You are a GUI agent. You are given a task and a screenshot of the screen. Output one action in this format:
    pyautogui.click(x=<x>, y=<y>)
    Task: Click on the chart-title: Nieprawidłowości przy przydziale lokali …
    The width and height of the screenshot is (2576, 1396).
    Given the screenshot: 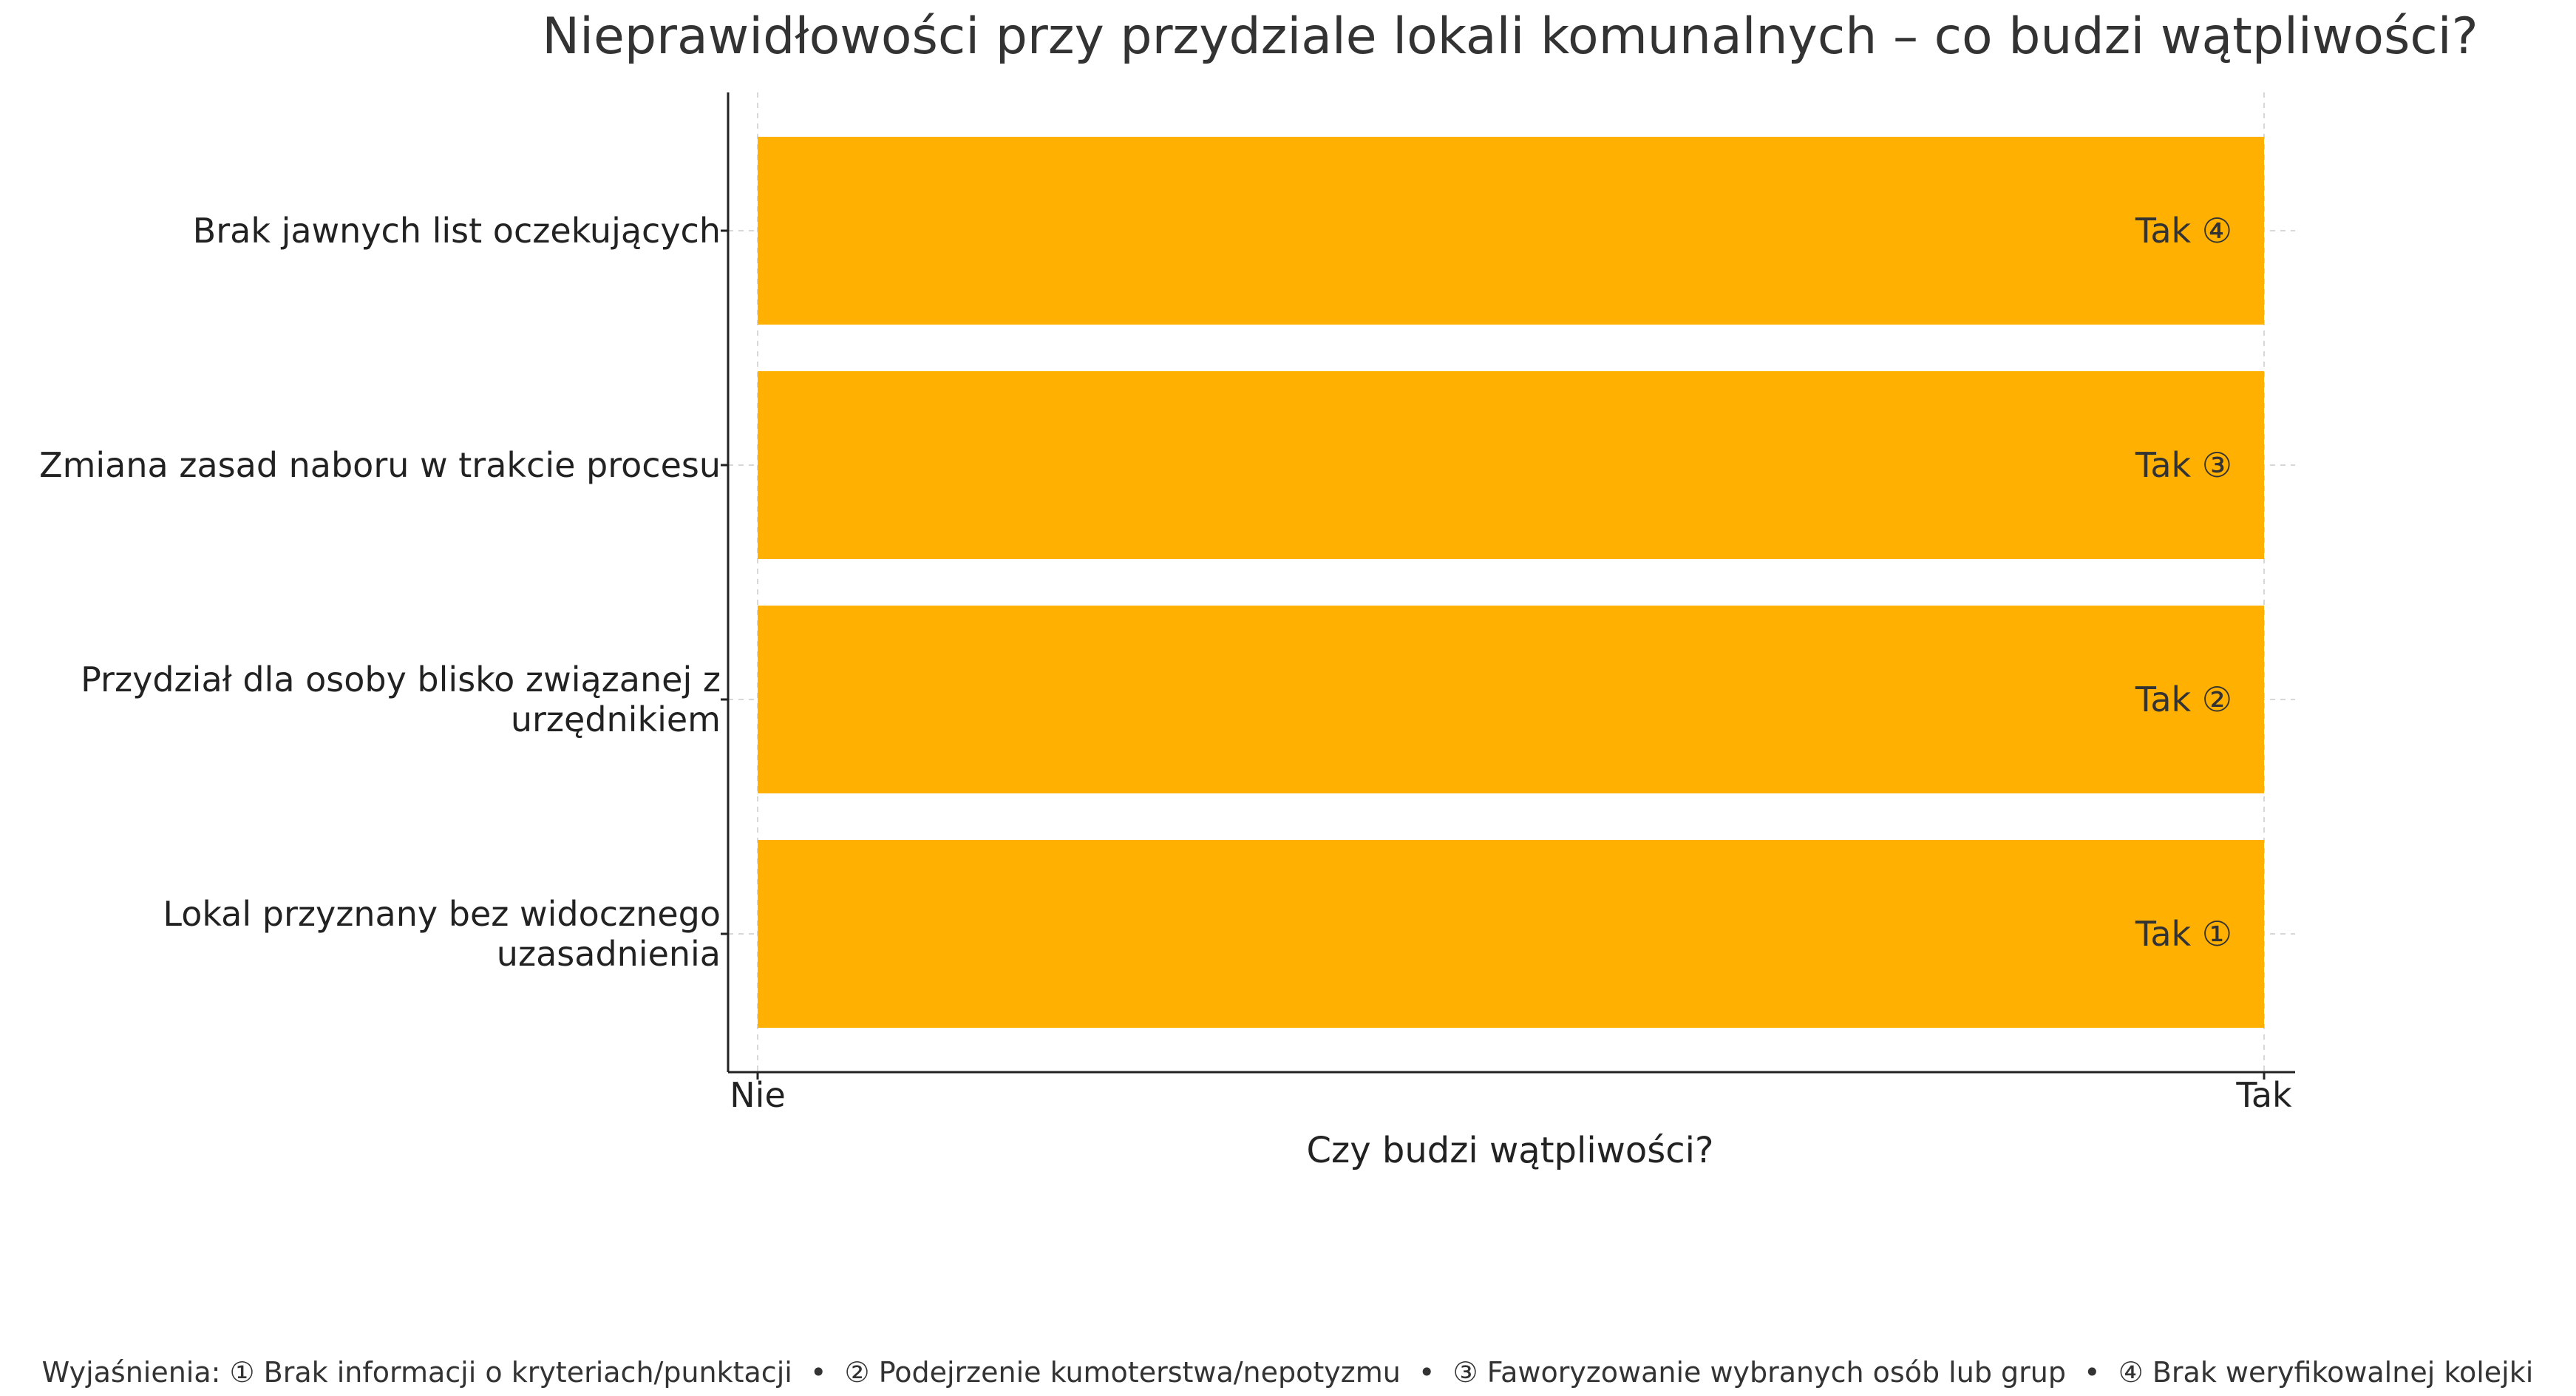 What is the action you would take?
    pyautogui.click(x=1510, y=36)
    